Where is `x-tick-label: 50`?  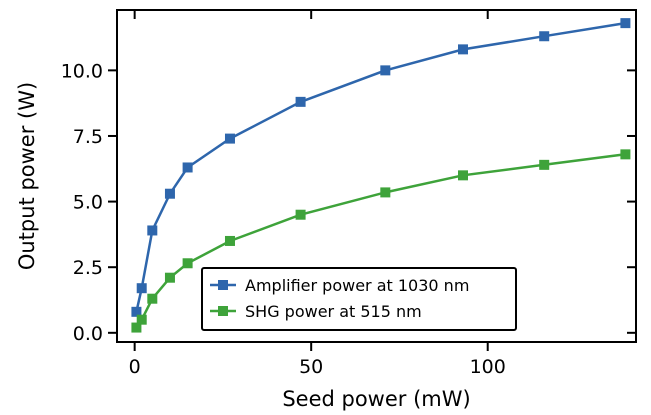
x-tick-label: 50 is located at coordinates (311, 367).